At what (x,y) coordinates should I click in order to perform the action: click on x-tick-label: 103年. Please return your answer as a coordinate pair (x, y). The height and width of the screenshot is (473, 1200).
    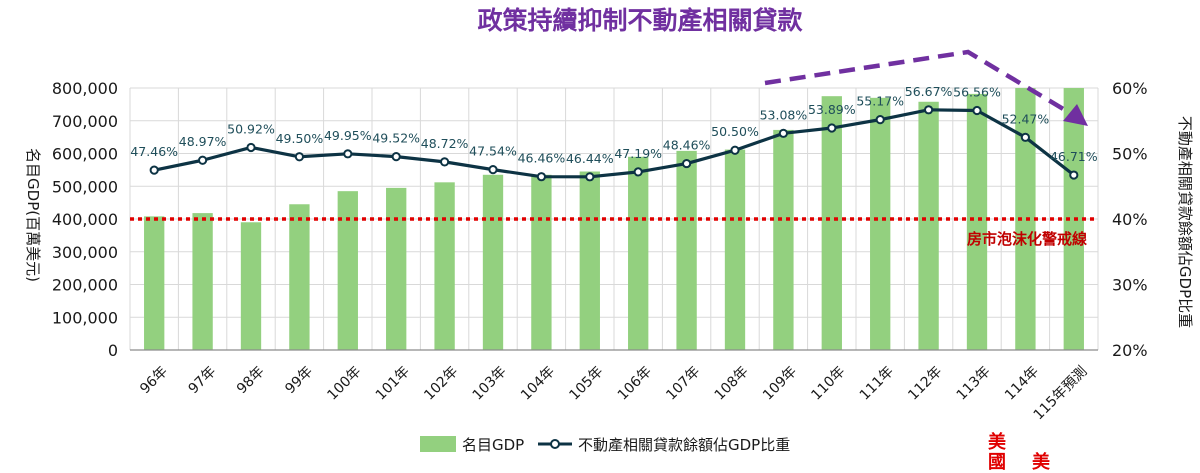
    Looking at the image, I should click on (490, 383).